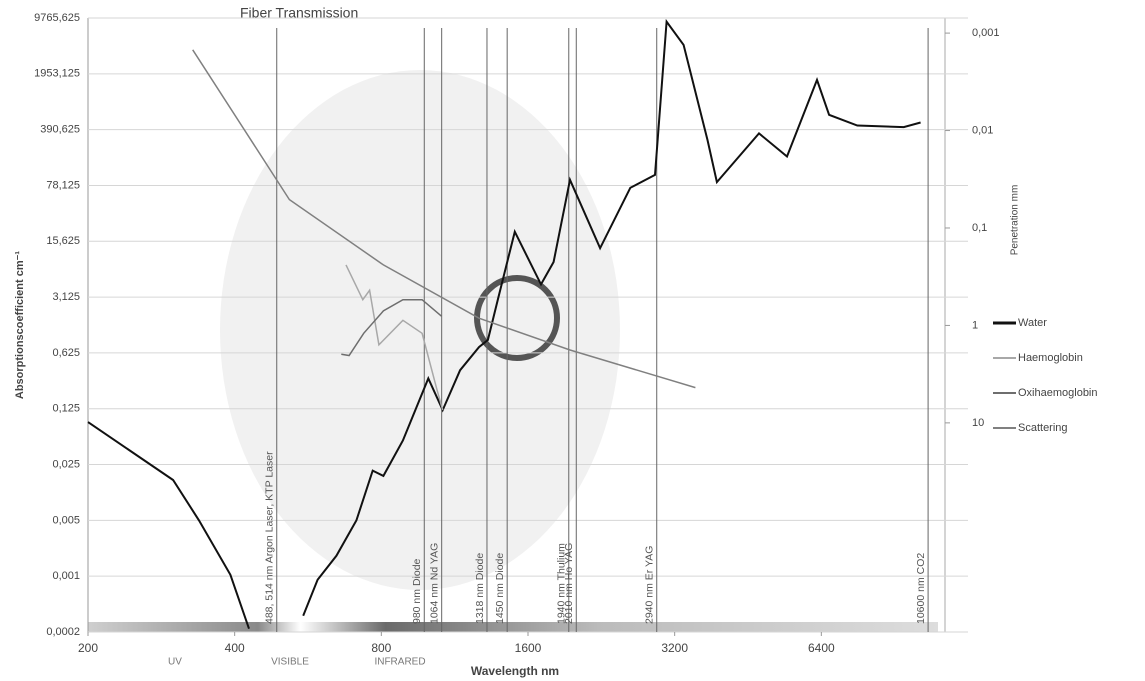  Describe the element at coordinates (650, 585) in the screenshot. I see `laser-label: 2940 nm Er YAG` at that location.